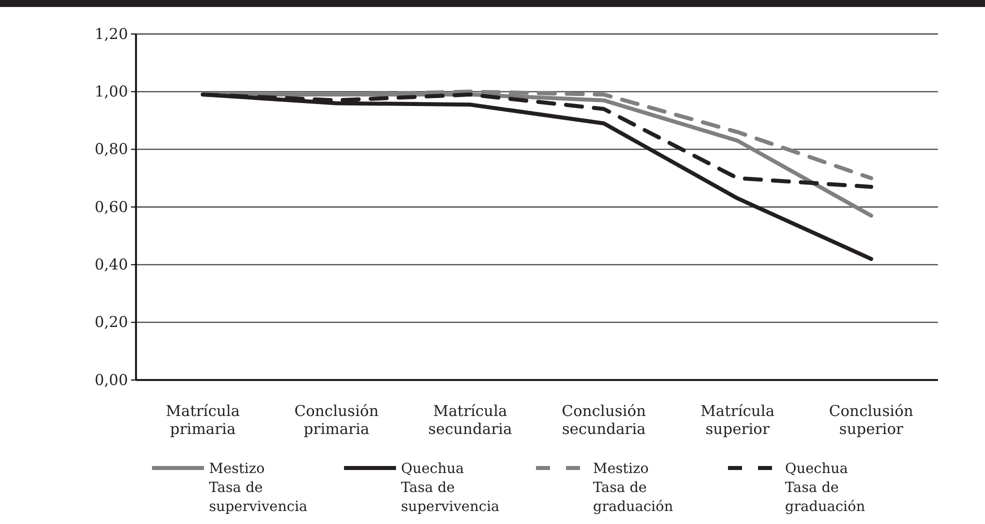 This screenshot has height=524, width=985. Describe the element at coordinates (604, 420) in the screenshot. I see `x-tick-label: Conclusión secundaria` at that location.